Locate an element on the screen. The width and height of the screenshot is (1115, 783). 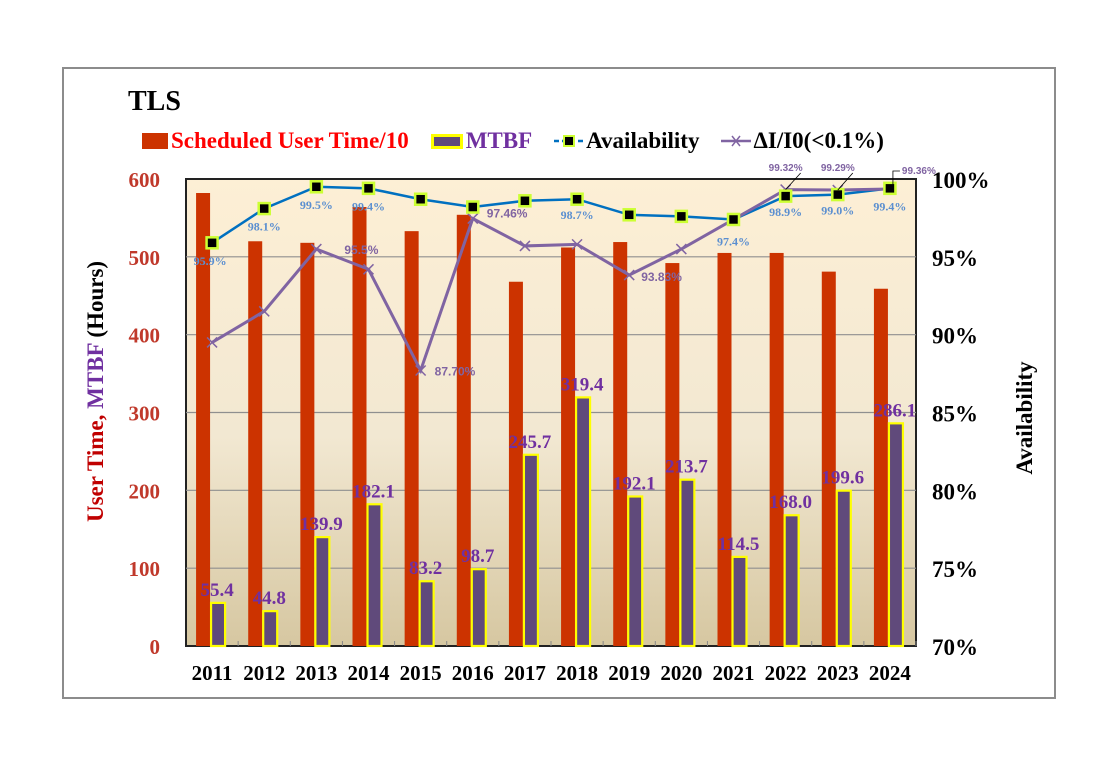
mtbf-data-label: 199.6 is located at coordinates (842, 478).